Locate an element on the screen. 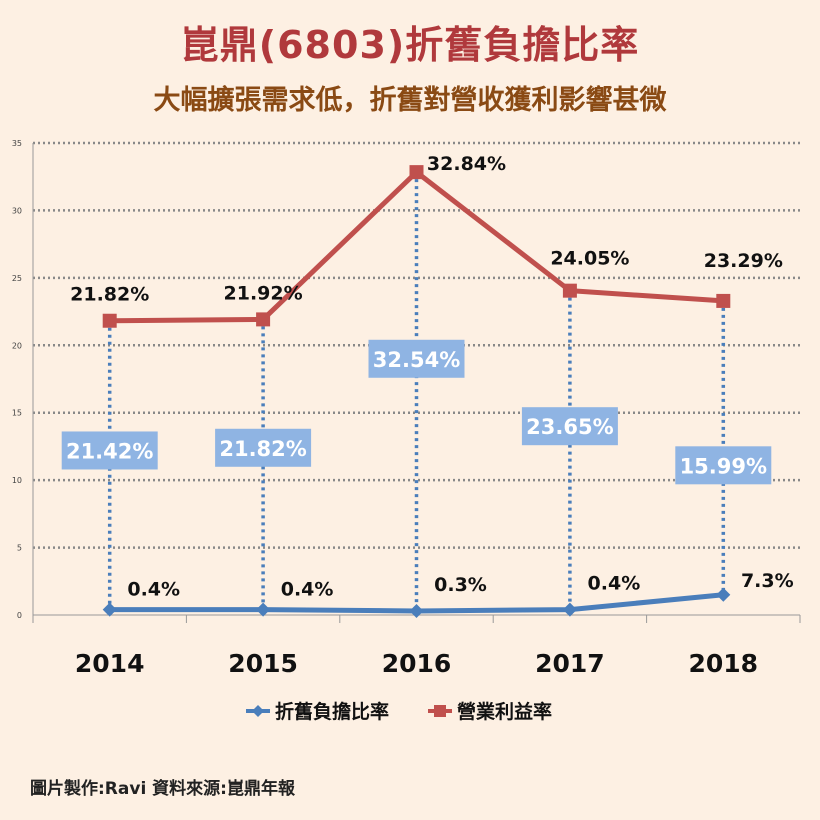 The width and height of the screenshot is (820, 820). y-tick-label: 10 is located at coordinates (17, 480).